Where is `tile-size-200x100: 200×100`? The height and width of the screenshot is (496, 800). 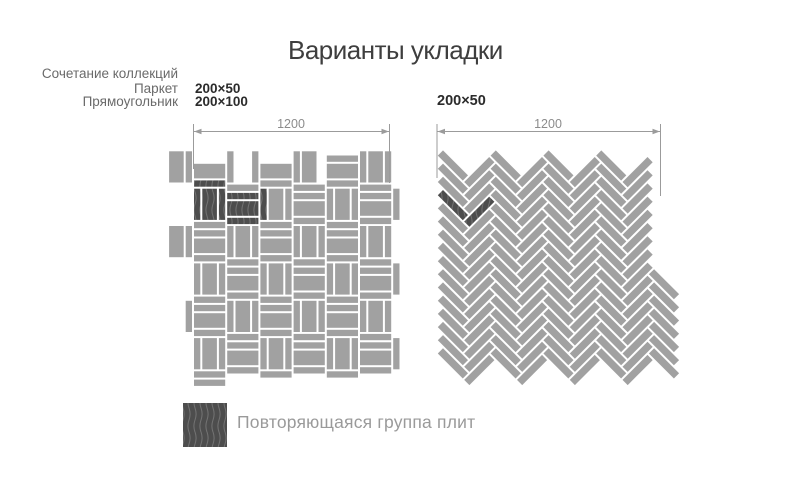 tile-size-200x100: 200×100 is located at coordinates (221, 101).